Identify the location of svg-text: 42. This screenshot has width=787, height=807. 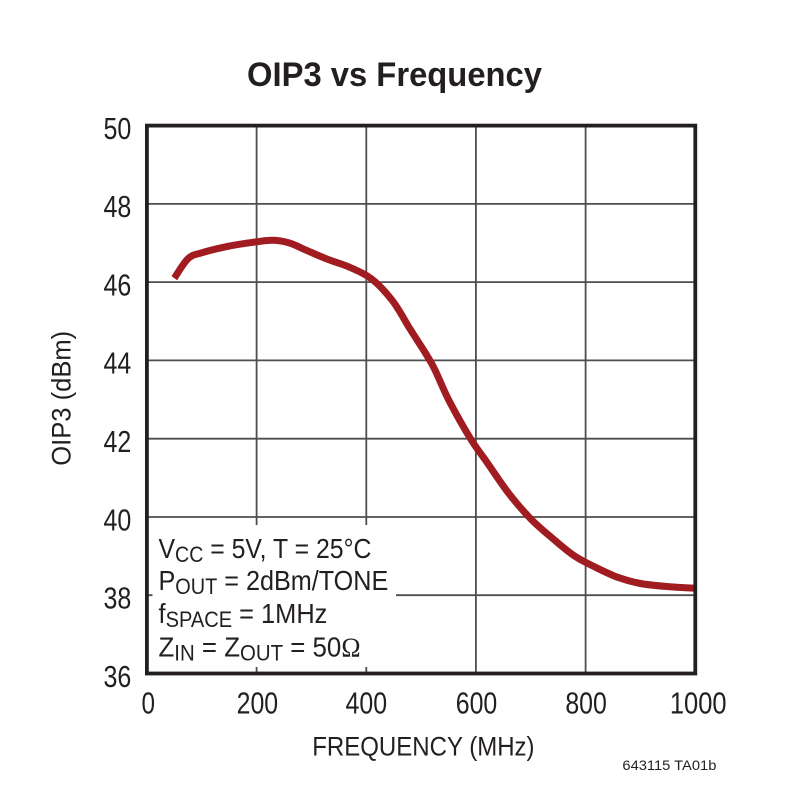
(118, 441).